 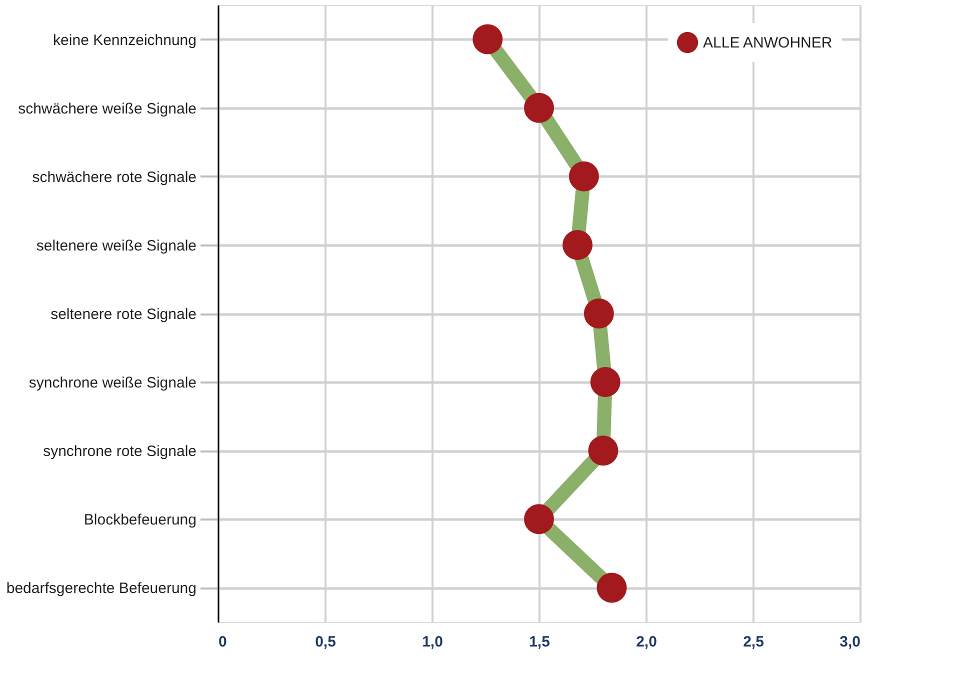 I want to click on x-tick-label: 3,0, so click(x=850, y=642).